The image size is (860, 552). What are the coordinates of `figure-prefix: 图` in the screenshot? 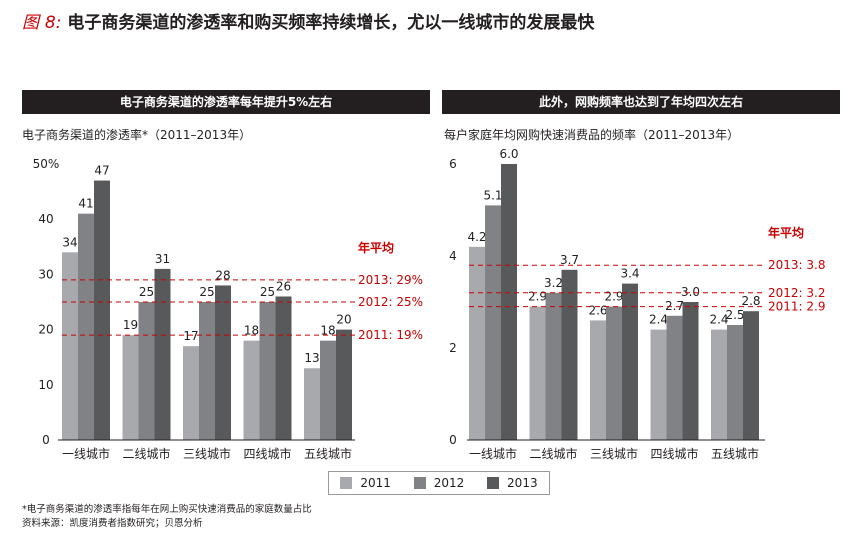 It's located at (30, 23).